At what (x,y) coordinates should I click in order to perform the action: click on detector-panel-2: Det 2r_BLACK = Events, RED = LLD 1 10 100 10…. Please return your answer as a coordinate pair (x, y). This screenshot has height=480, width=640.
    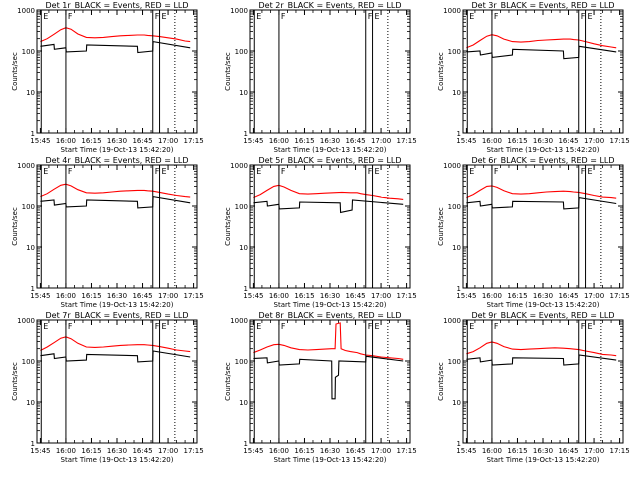
    Looking at the image, I should click on (320, 77).